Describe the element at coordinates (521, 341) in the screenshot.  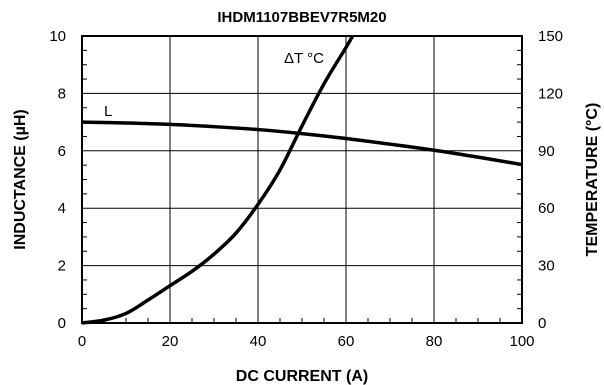
I see `x-tick-label: 100` at that location.